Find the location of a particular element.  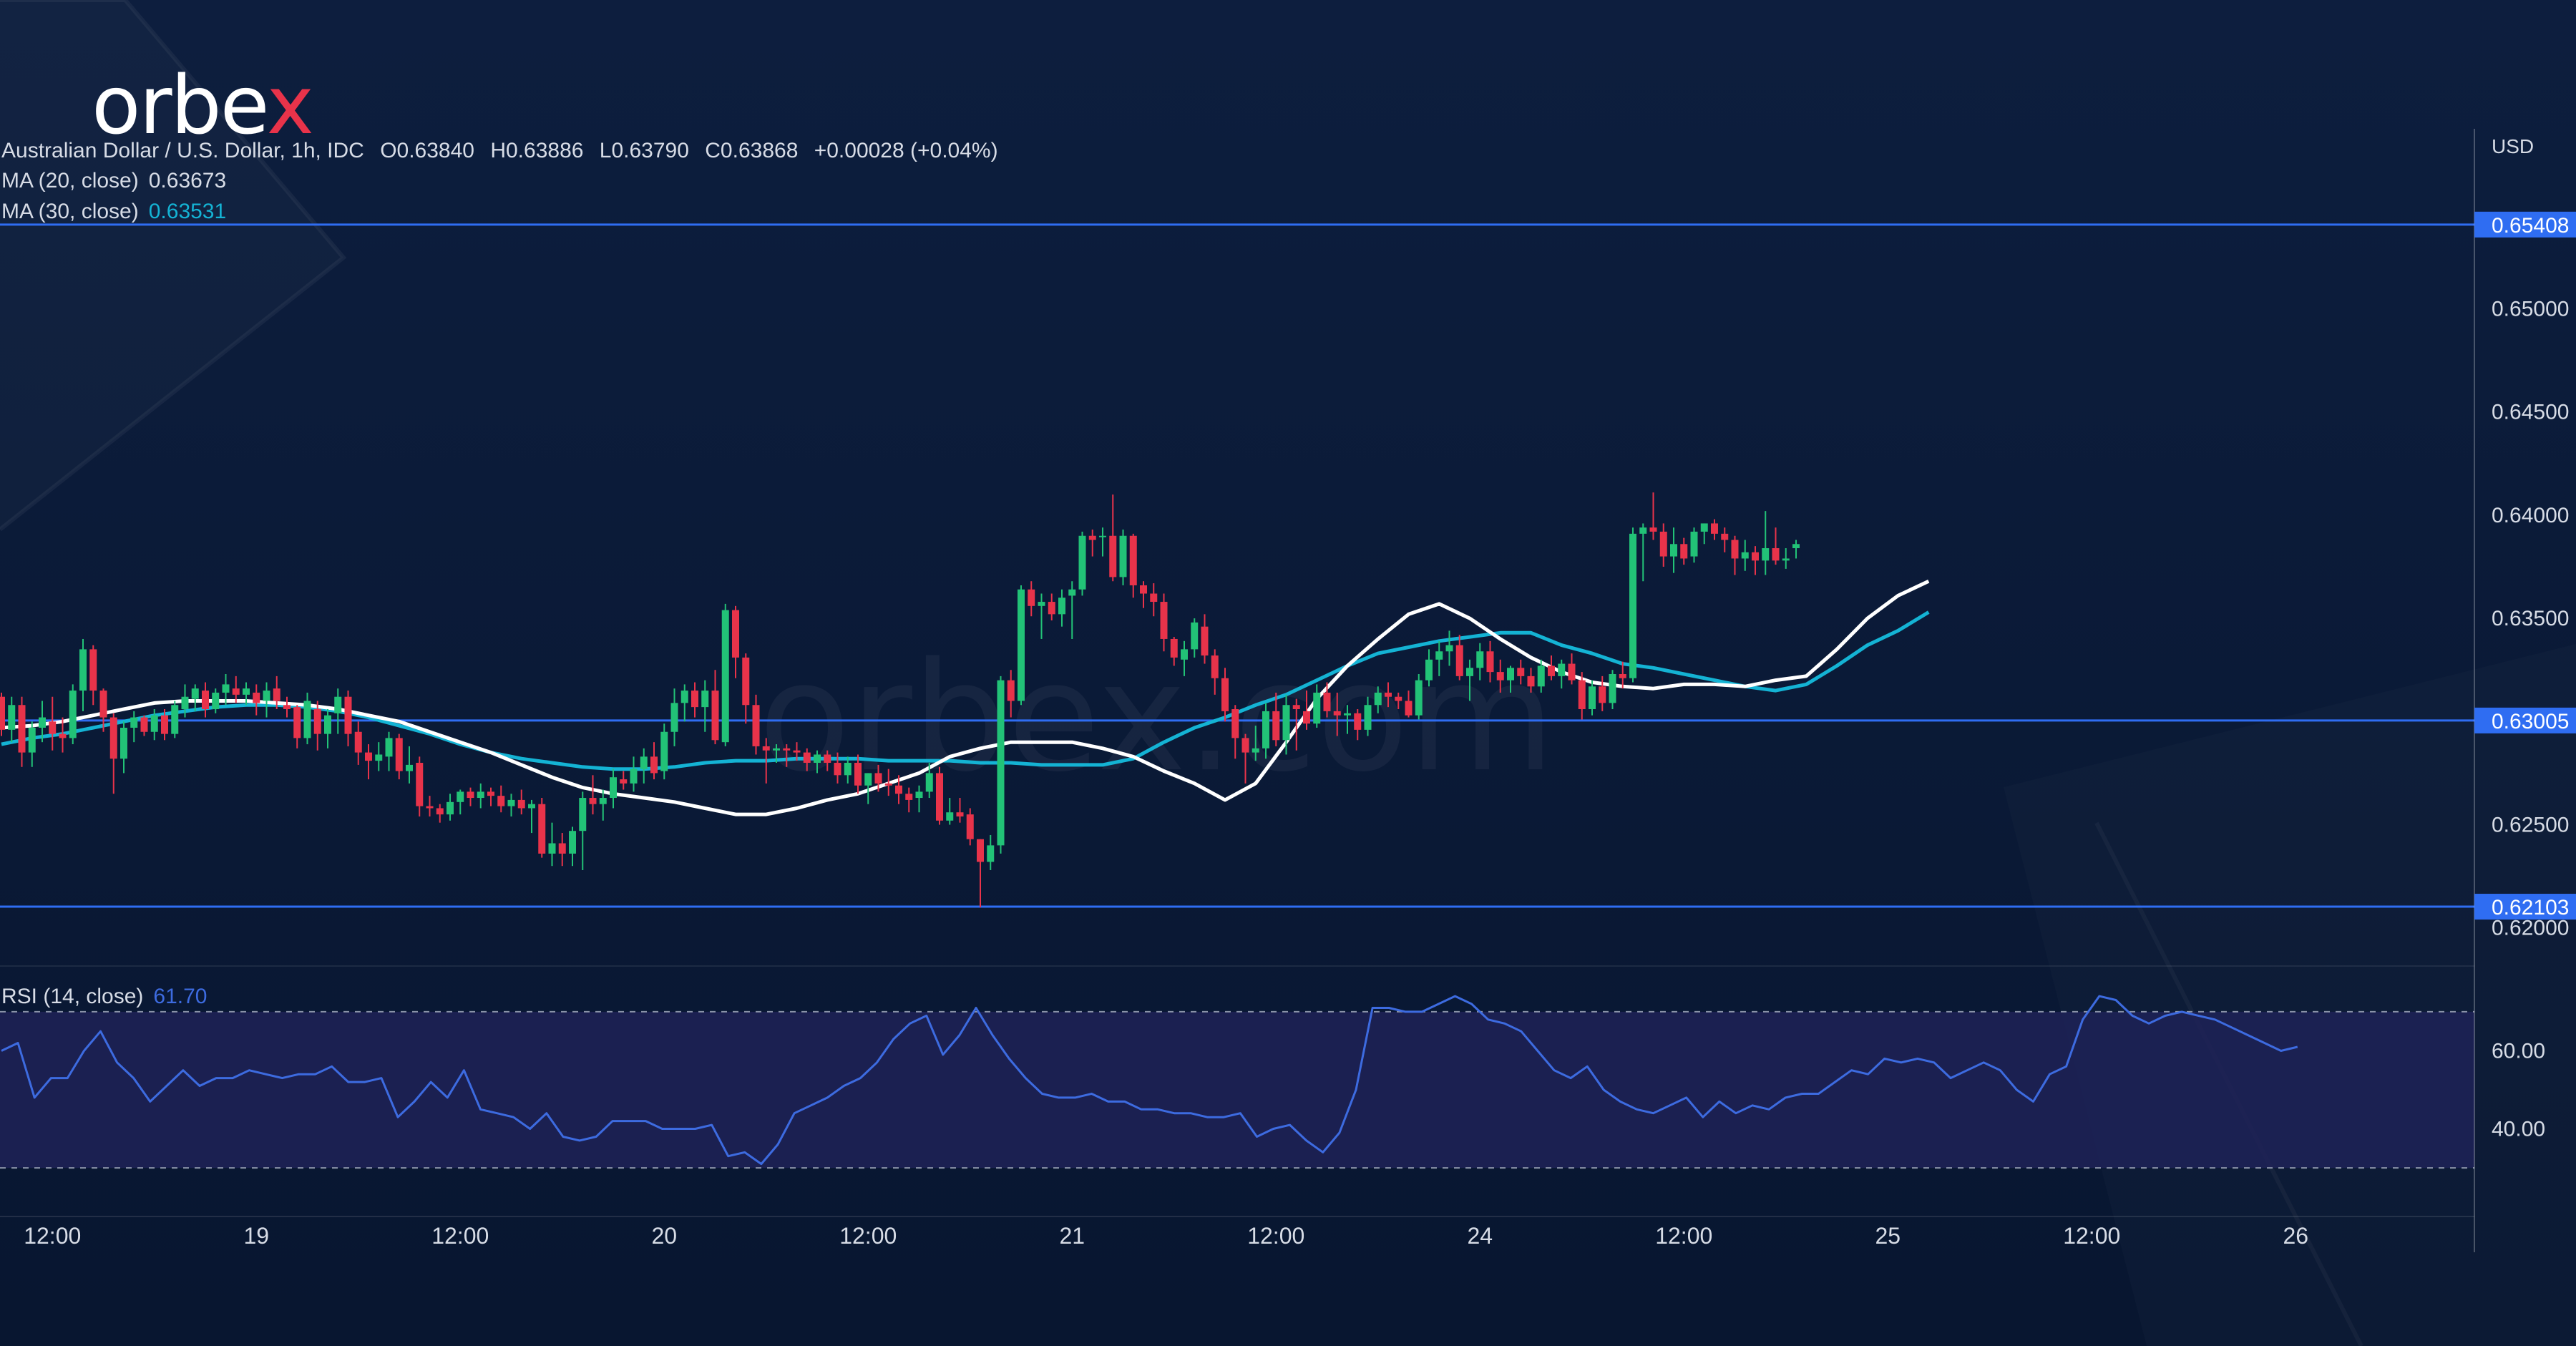

ma20-legend: MA (20, close) 0.63673 is located at coordinates (118, 181).